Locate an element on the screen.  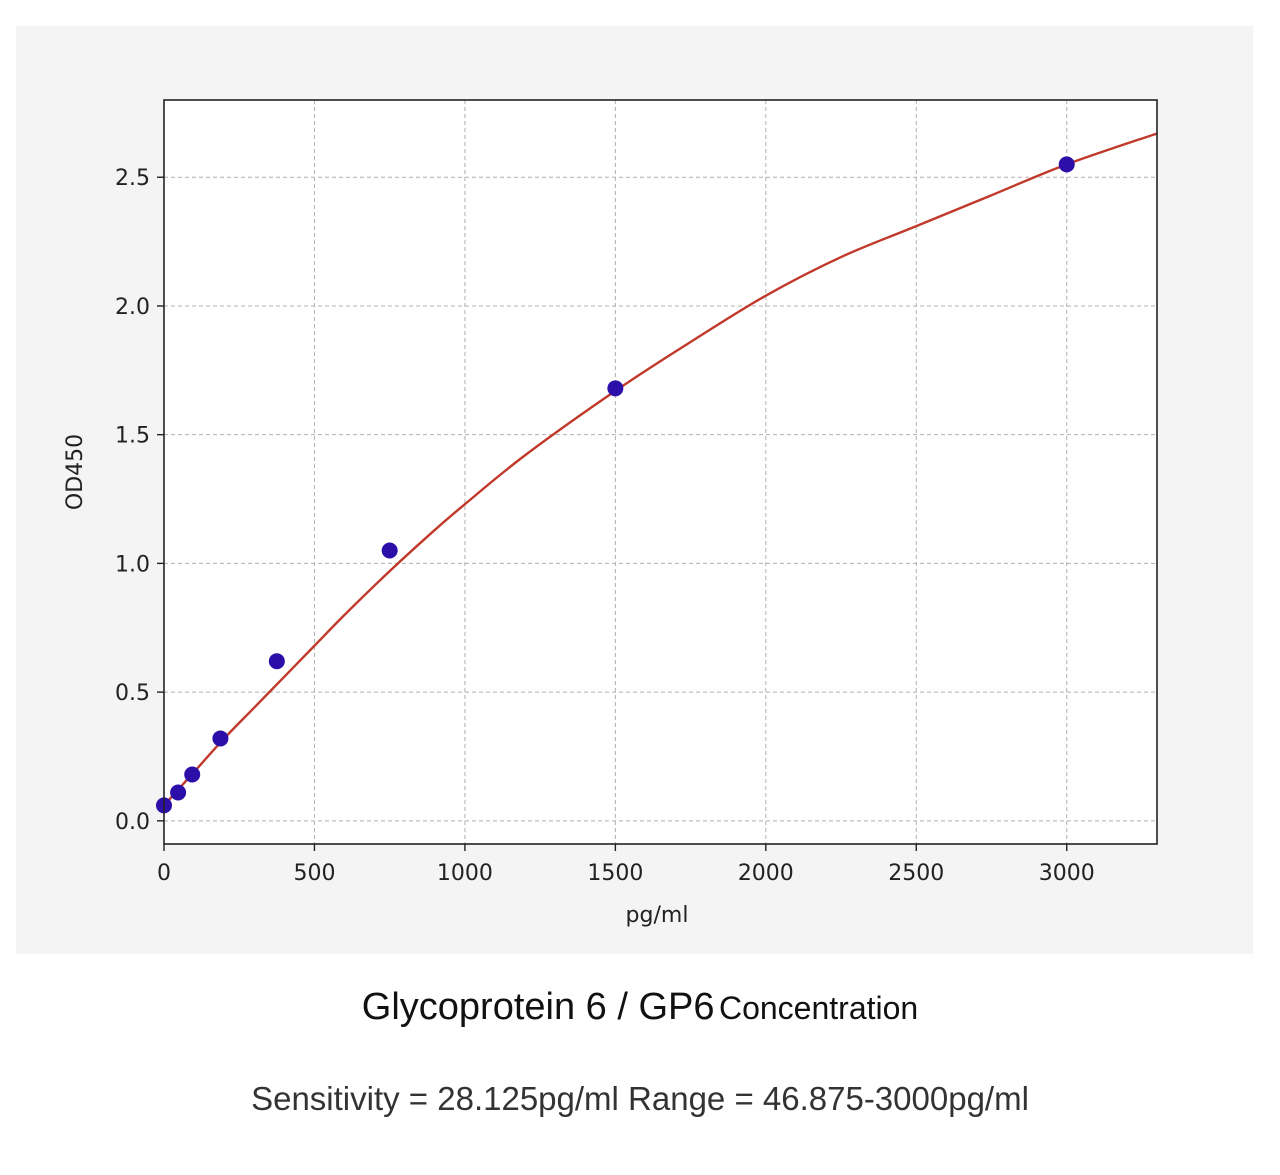
y-tick-label: 1.0 is located at coordinates (132, 564).